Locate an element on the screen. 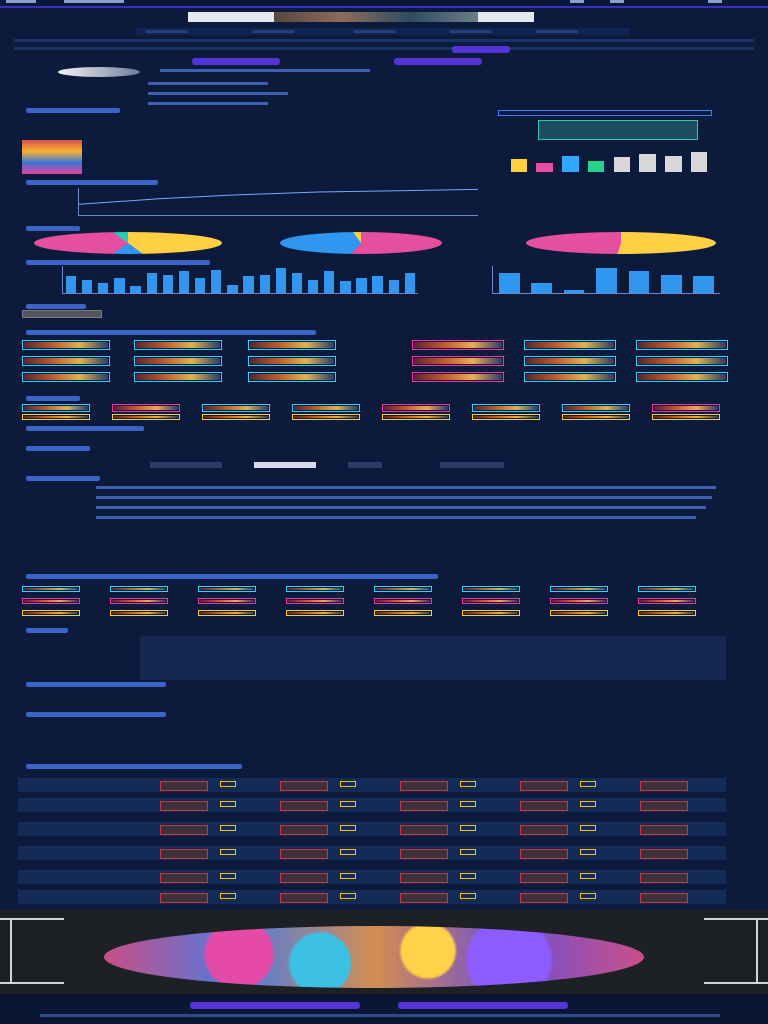 This screenshot has width=768, height=1024. menu-icon is located at coordinates (21, 1).